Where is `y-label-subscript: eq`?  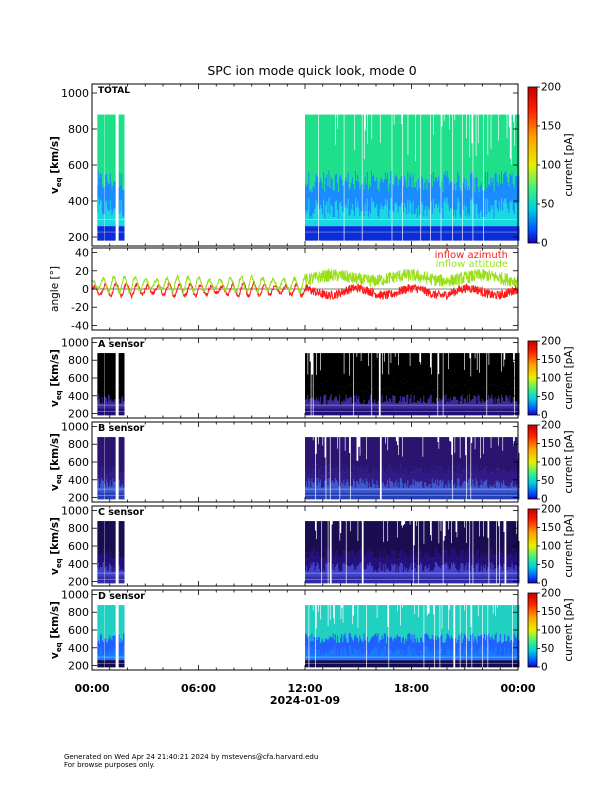
y-label-subscript: eq is located at coordinates (59, 479).